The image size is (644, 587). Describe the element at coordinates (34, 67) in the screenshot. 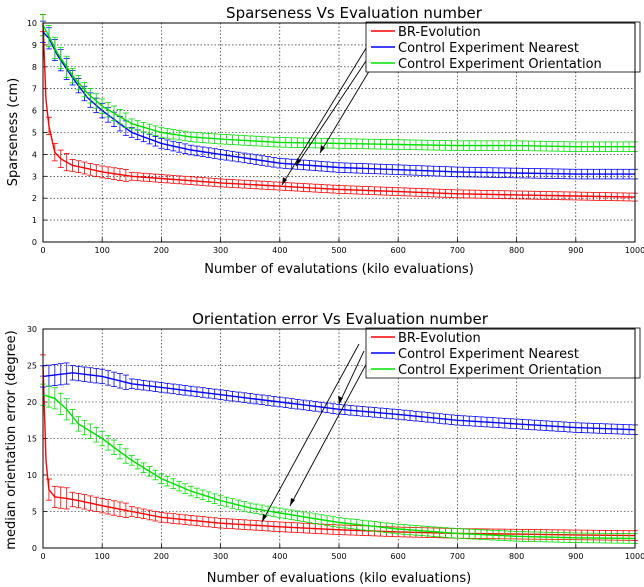

I see `y-tick-label: 8` at that location.